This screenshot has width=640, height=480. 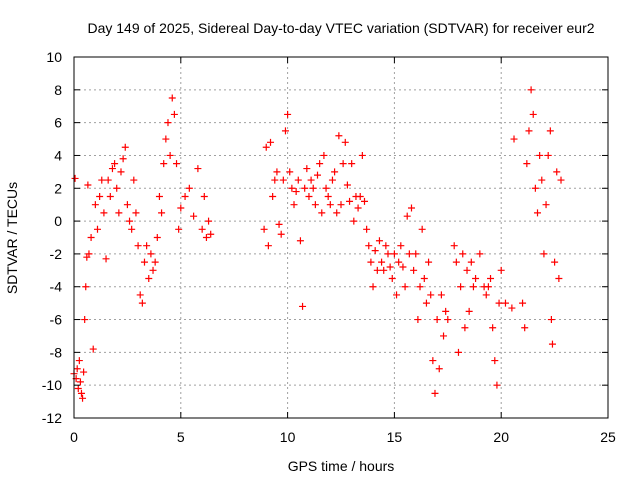 What do you see at coordinates (501, 437) in the screenshot?
I see `x-tick-label: 20` at bounding box center [501, 437].